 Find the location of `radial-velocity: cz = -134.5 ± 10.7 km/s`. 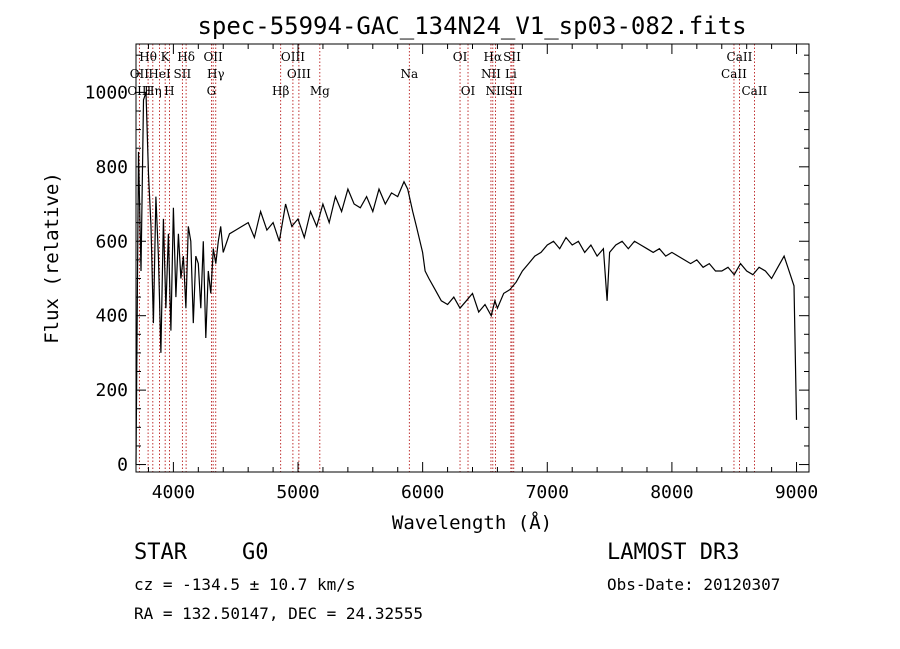

radial-velocity: cz = -134.5 ± 10.7 km/s is located at coordinates (245, 584).